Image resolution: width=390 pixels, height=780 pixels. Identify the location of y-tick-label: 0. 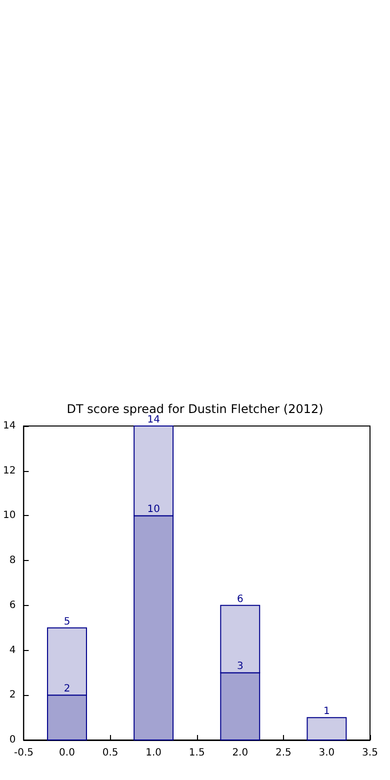
(12, 740).